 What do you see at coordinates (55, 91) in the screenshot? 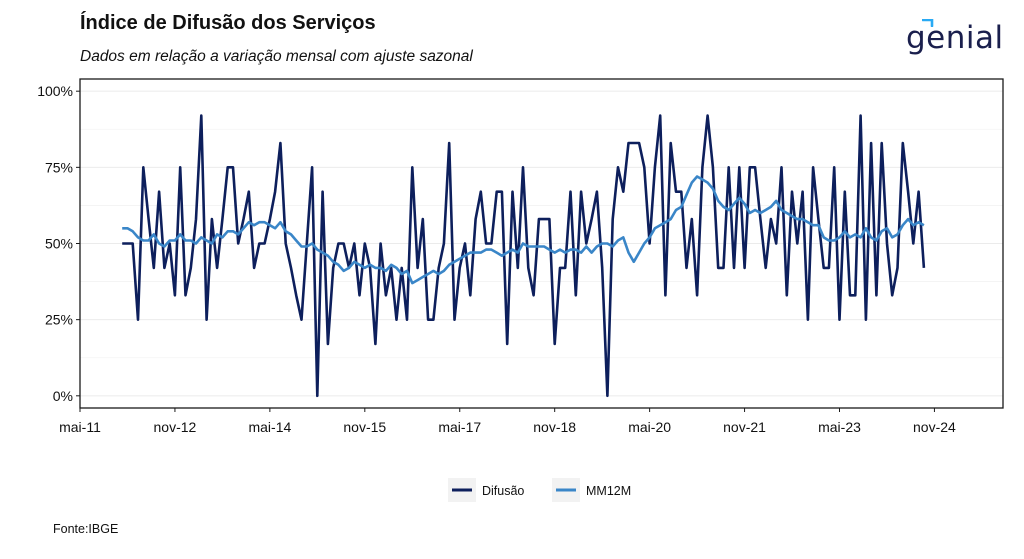
I see `y-tick-label: 100%` at bounding box center [55, 91].